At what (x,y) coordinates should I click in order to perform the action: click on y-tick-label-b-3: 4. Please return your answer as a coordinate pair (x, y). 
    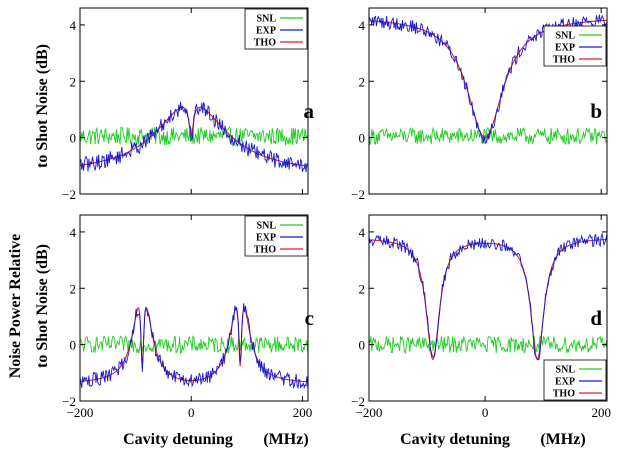
    Looking at the image, I should click on (362, 25).